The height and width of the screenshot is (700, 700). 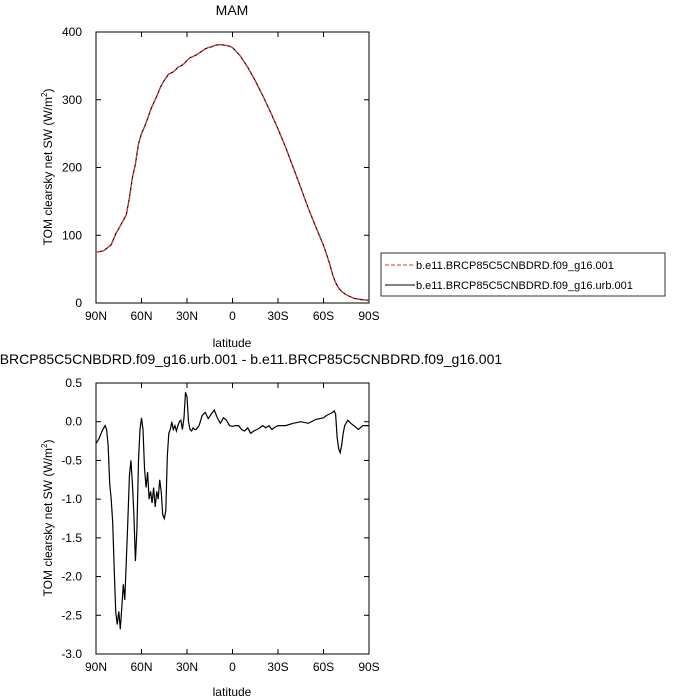 What do you see at coordinates (277, 316) in the screenshot?
I see `top-x-tick-label: 30S` at bounding box center [277, 316].